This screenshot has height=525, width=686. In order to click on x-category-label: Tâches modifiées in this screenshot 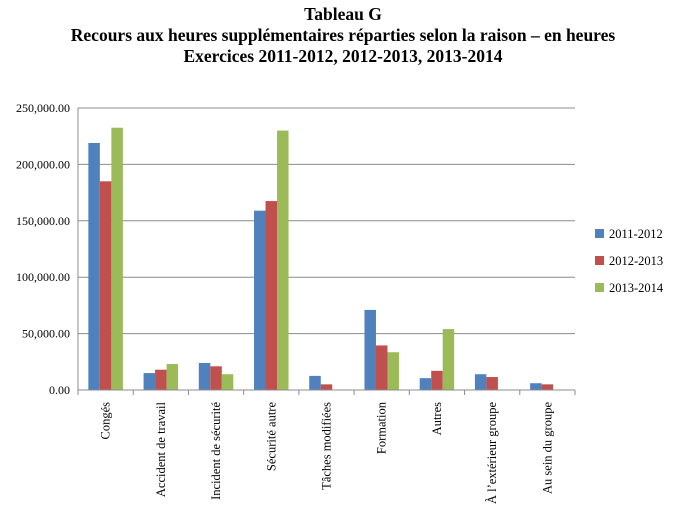, I will do `click(327, 446)`.